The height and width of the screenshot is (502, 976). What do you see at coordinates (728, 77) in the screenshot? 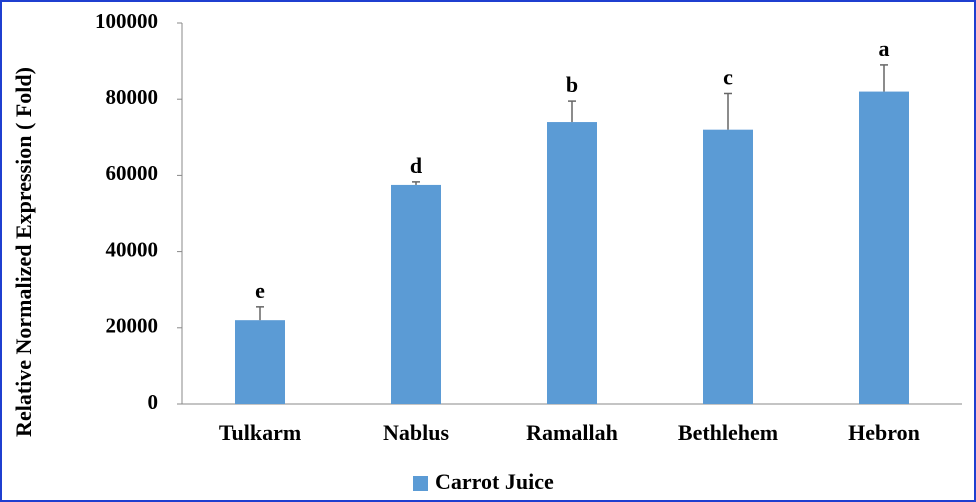
I see `annotation: c` at bounding box center [728, 77].